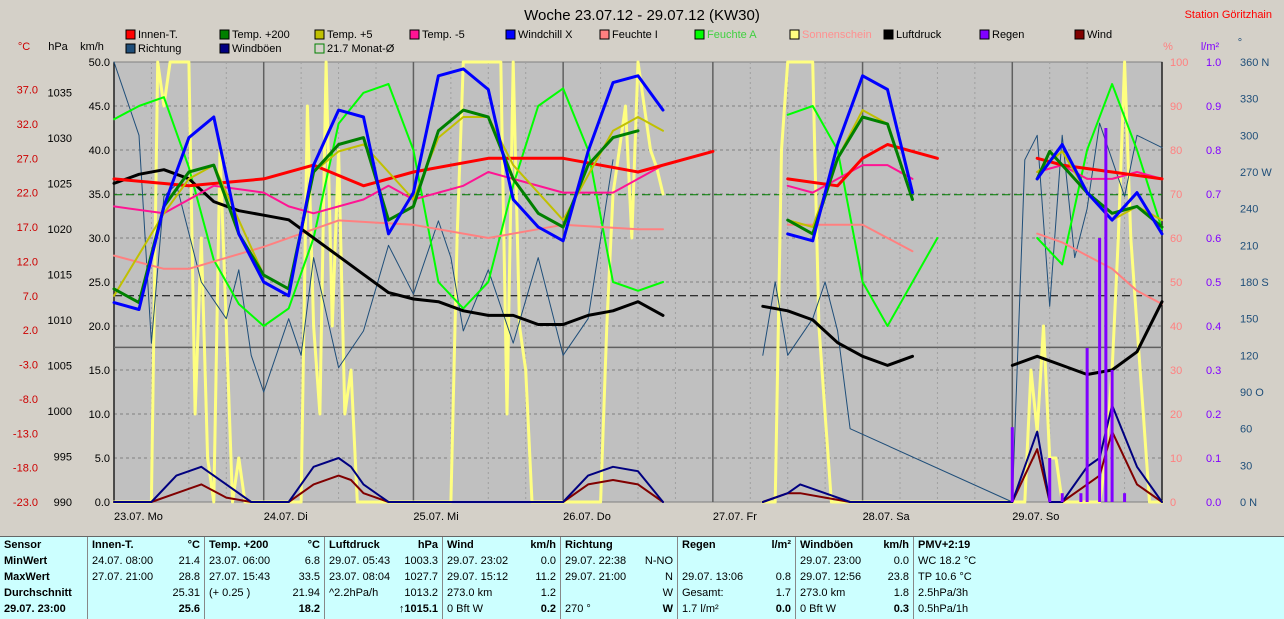 The image size is (1284, 619). Describe the element at coordinates (478, 577) in the screenshot. I see `stats-wind-max-time: 29.07. 15:12` at that location.